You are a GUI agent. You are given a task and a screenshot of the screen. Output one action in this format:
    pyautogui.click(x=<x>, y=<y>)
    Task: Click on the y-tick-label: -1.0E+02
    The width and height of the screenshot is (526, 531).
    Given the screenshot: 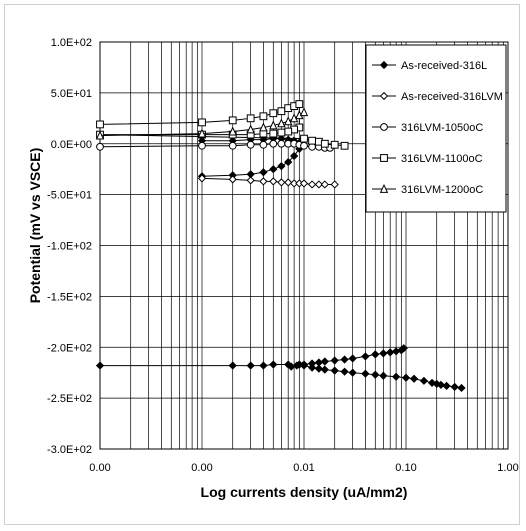 What is the action you would take?
    pyautogui.click(x=69, y=247)
    